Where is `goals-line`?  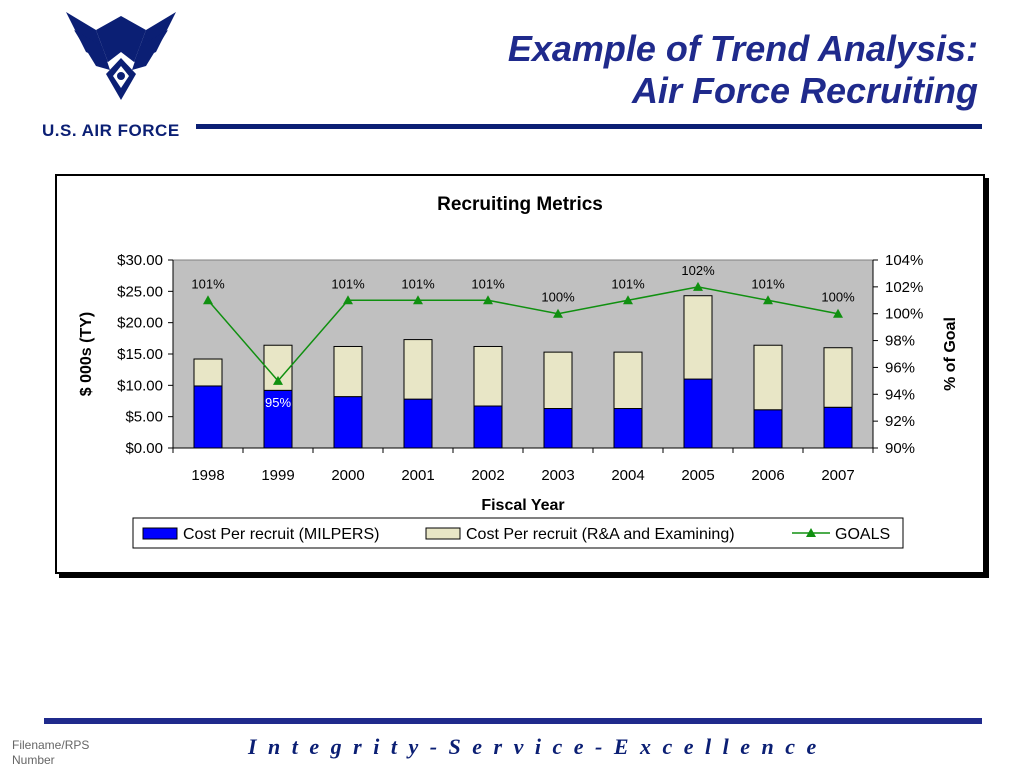
goals-line is located at coordinates (523, 334).